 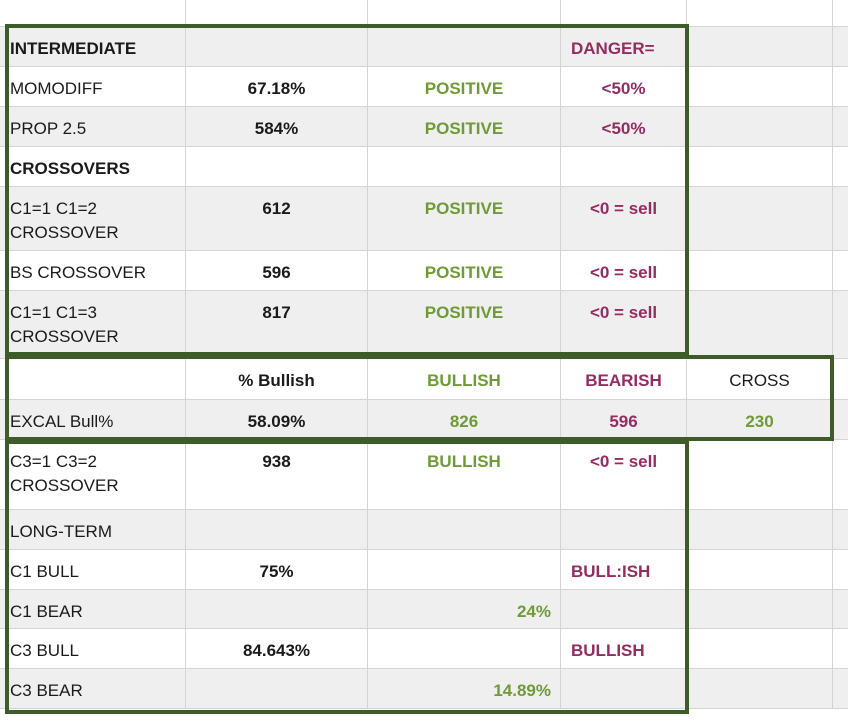 I want to click on cell-value: 612, so click(x=277, y=219).